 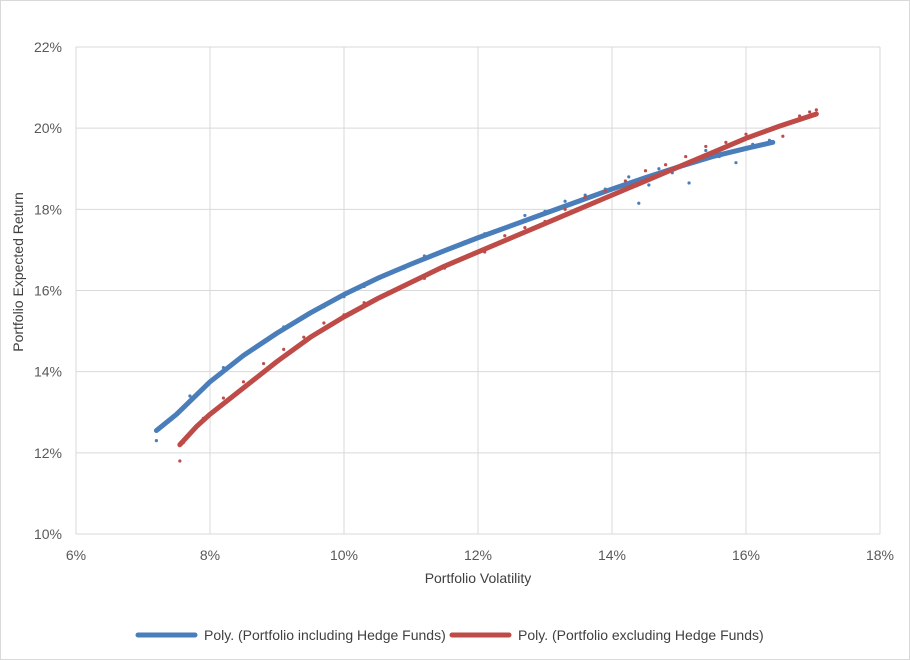 I want to click on x-tick-label: 8%, so click(x=210, y=555).